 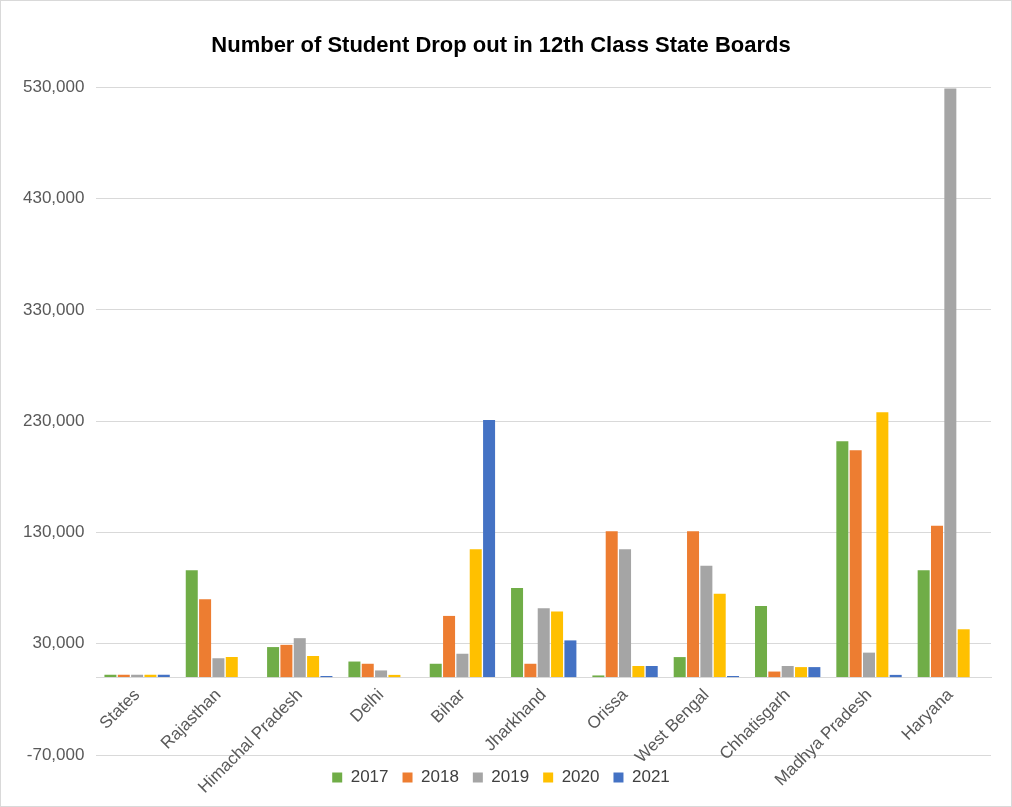 I want to click on y-tick-label: 30,000, so click(x=58, y=643).